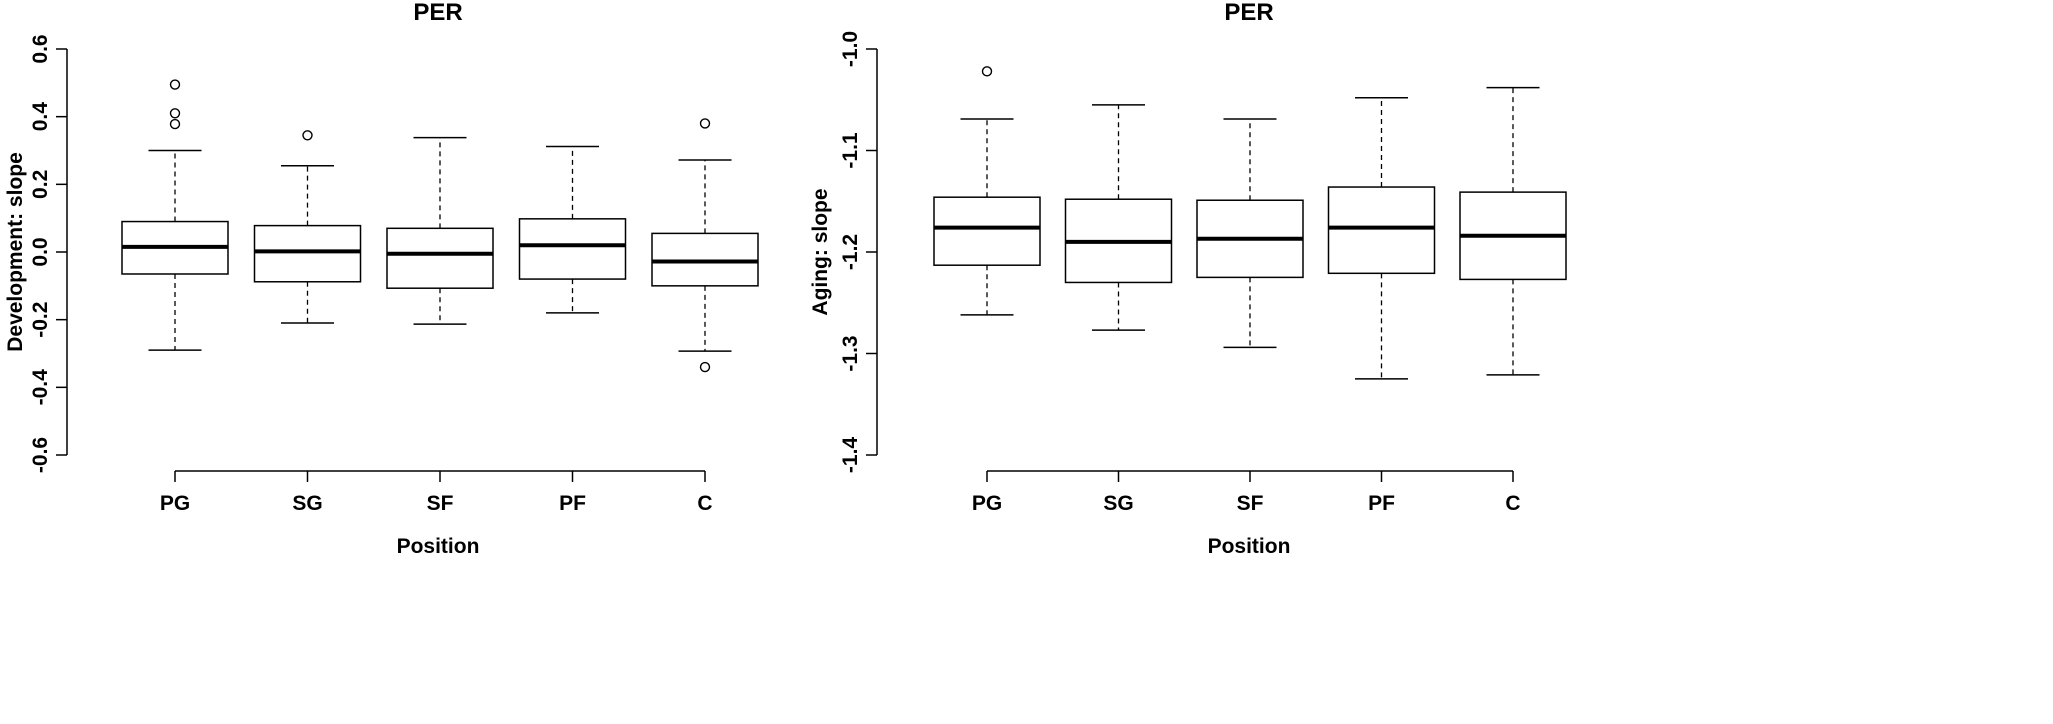 The image size is (2053, 724). What do you see at coordinates (40, 48) in the screenshot?
I see `y-tick-label: 0.6` at bounding box center [40, 48].